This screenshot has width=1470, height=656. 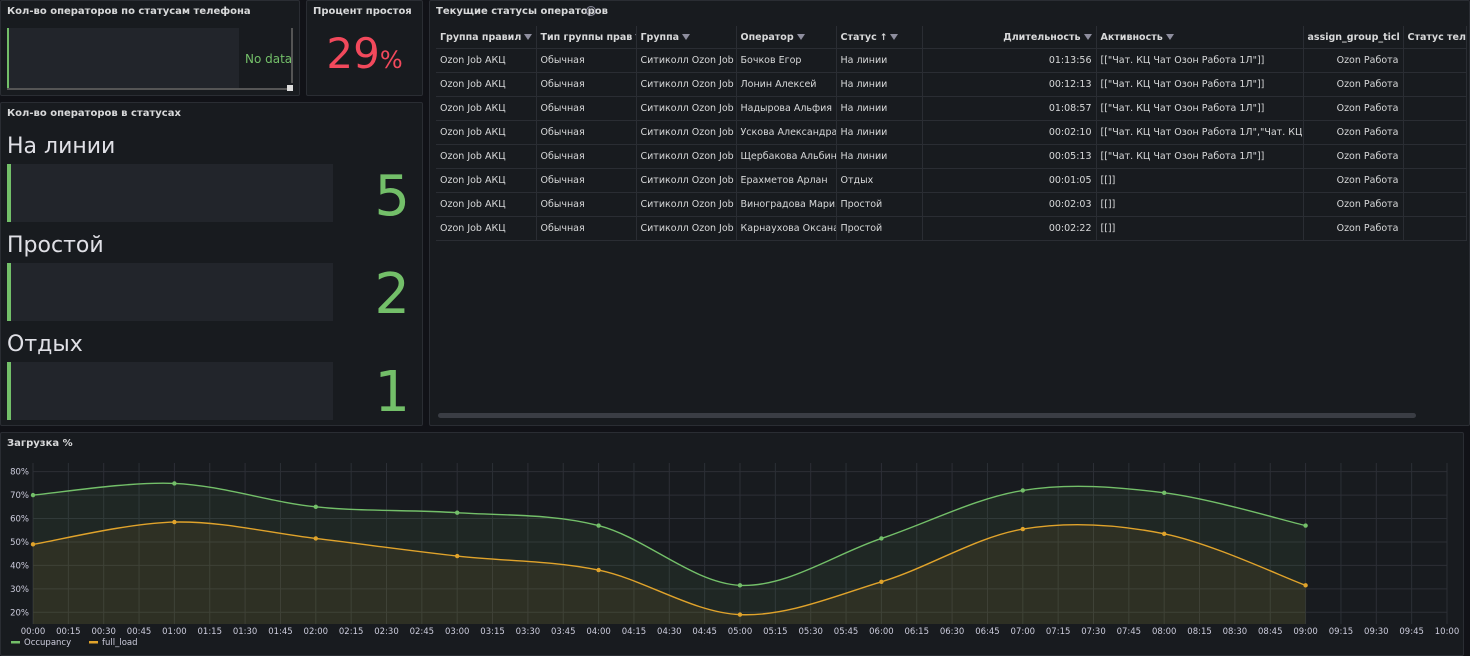 I want to click on x-tick-label: 00:30, so click(x=103, y=632).